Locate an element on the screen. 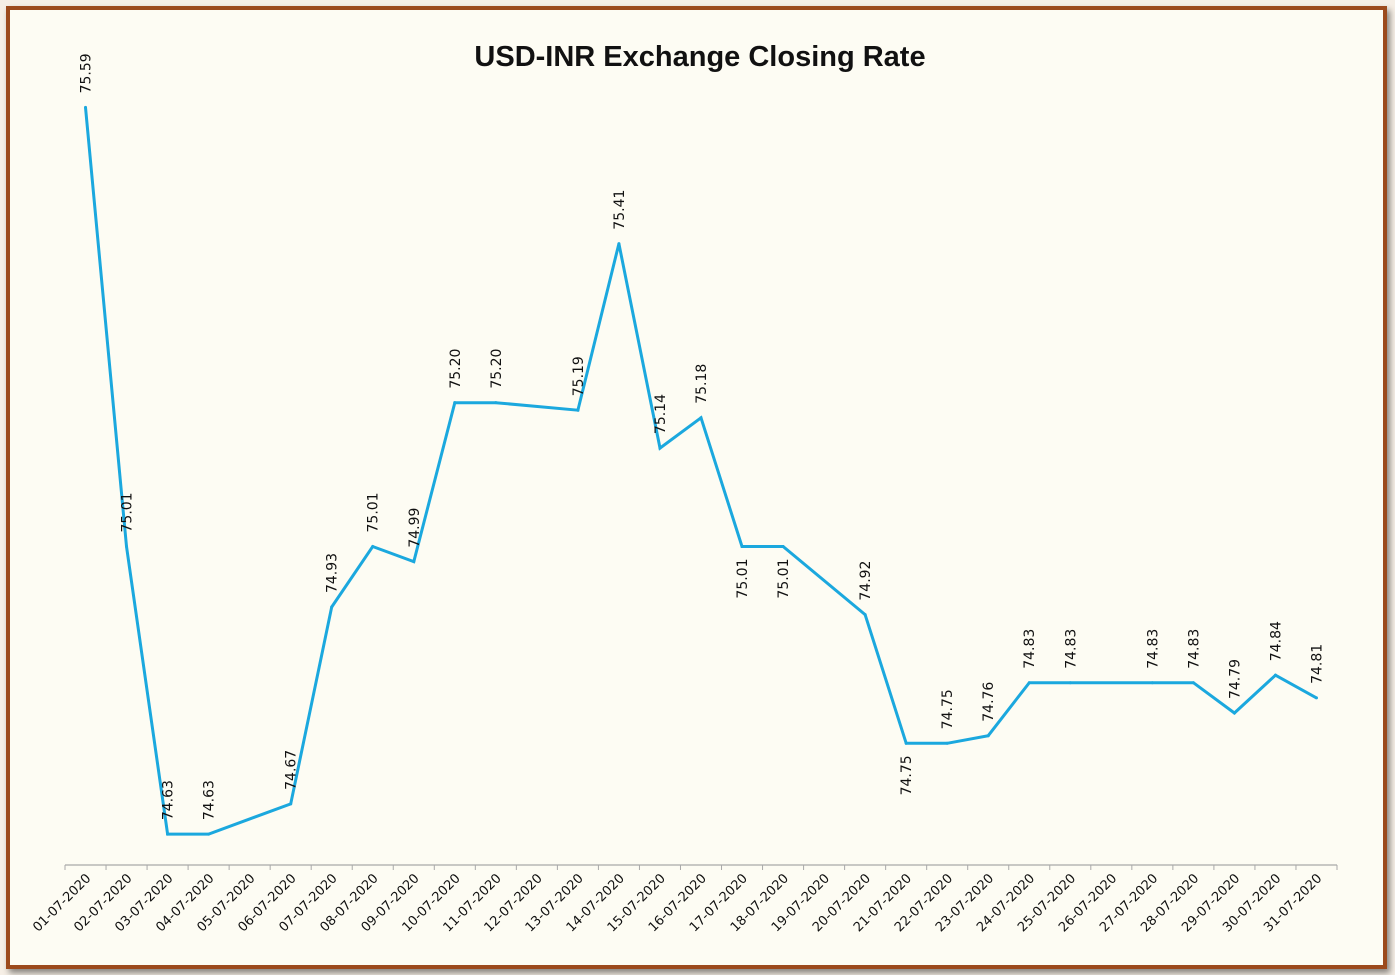 This screenshot has height=975, width=1395. data-label: 75.19 is located at coordinates (579, 376).